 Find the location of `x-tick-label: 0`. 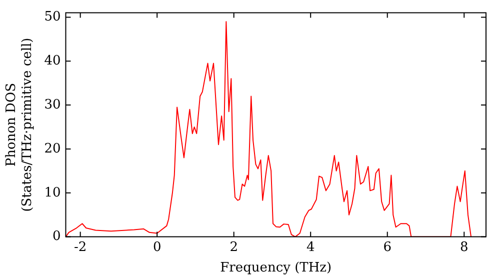

x-tick-label: 0 is located at coordinates (157, 247).